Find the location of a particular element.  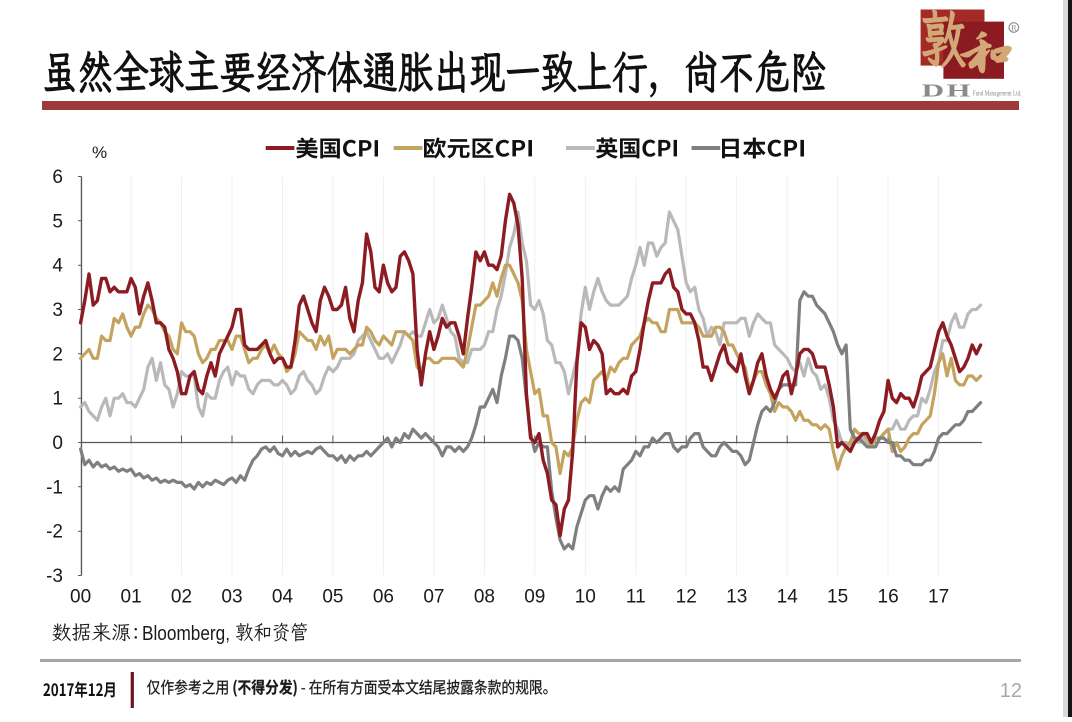

svg-text: H is located at coordinates (959, 90).